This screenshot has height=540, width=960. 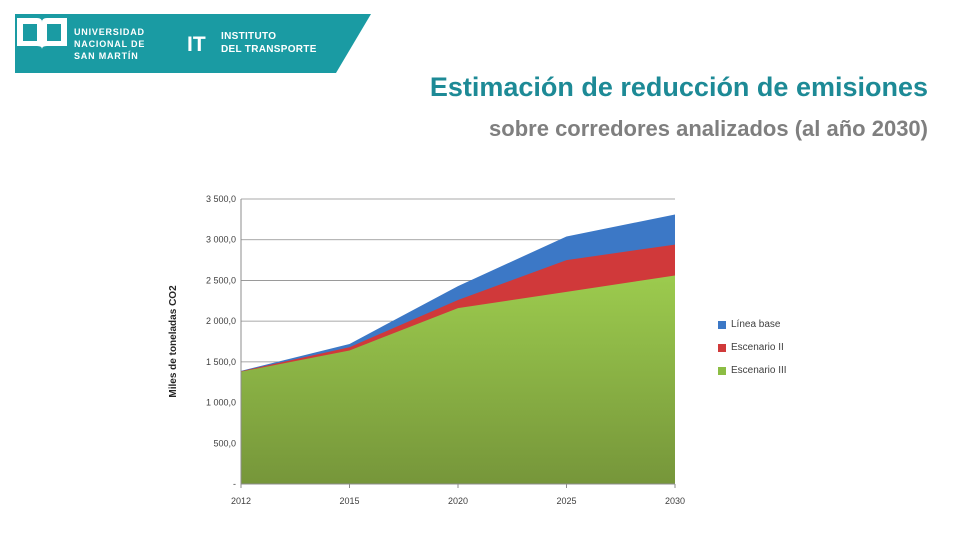 I want to click on legend-label: Escenario III, so click(x=759, y=370).